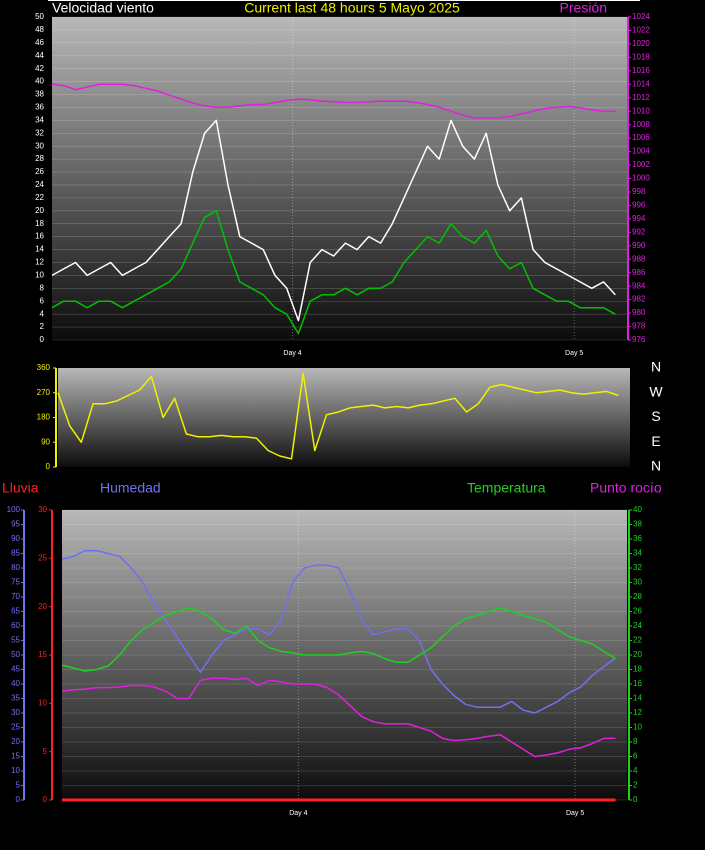  Describe the element at coordinates (39, 29) in the screenshot. I see `tick-label: 48` at that location.